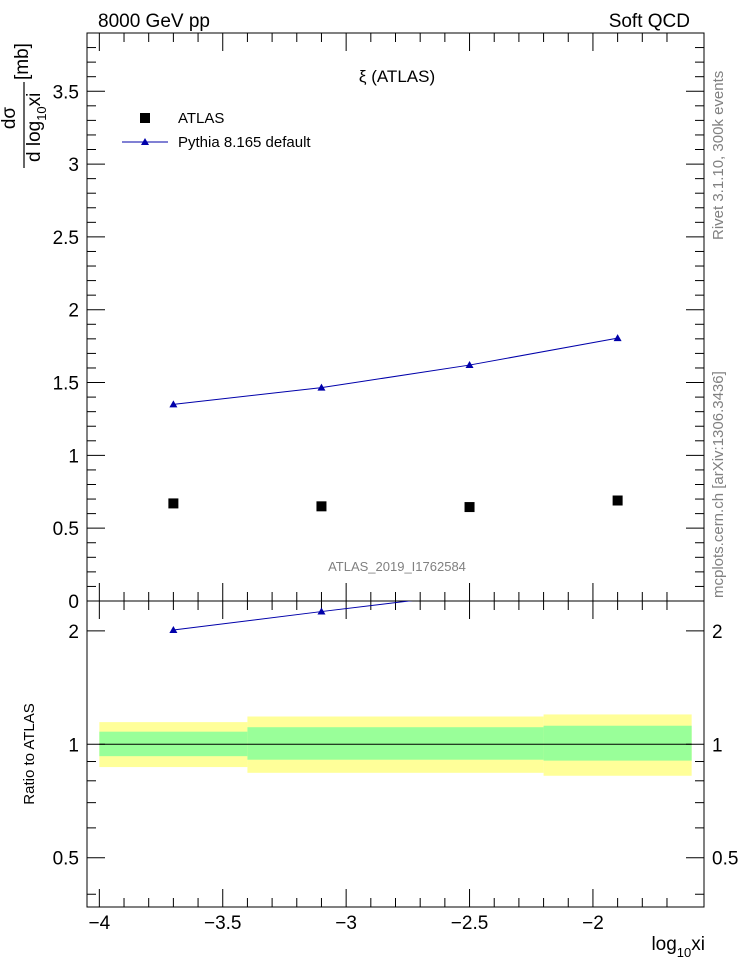  I want to click on ratio-bands, so click(395, 745).